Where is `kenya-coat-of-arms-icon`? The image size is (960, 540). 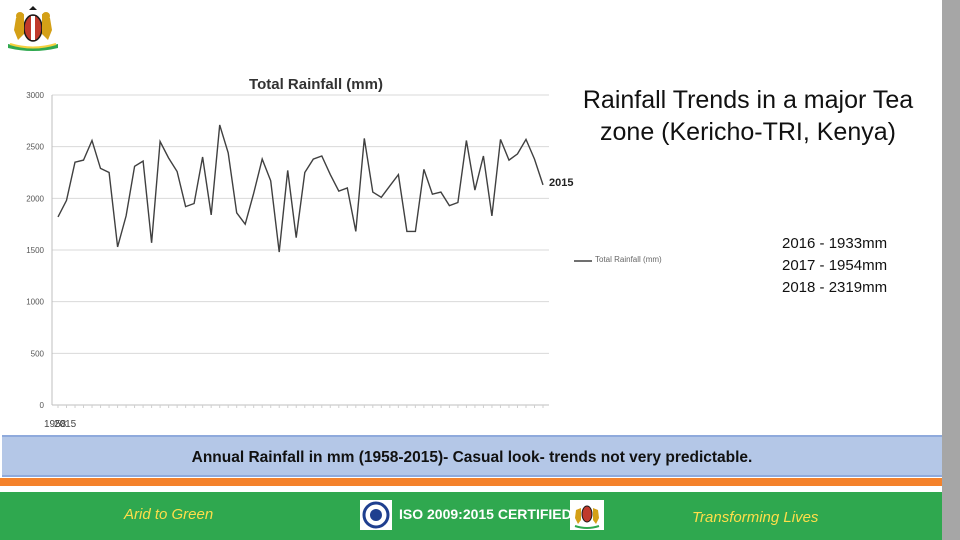 kenya-coat-of-arms-icon is located at coordinates (33, 28).